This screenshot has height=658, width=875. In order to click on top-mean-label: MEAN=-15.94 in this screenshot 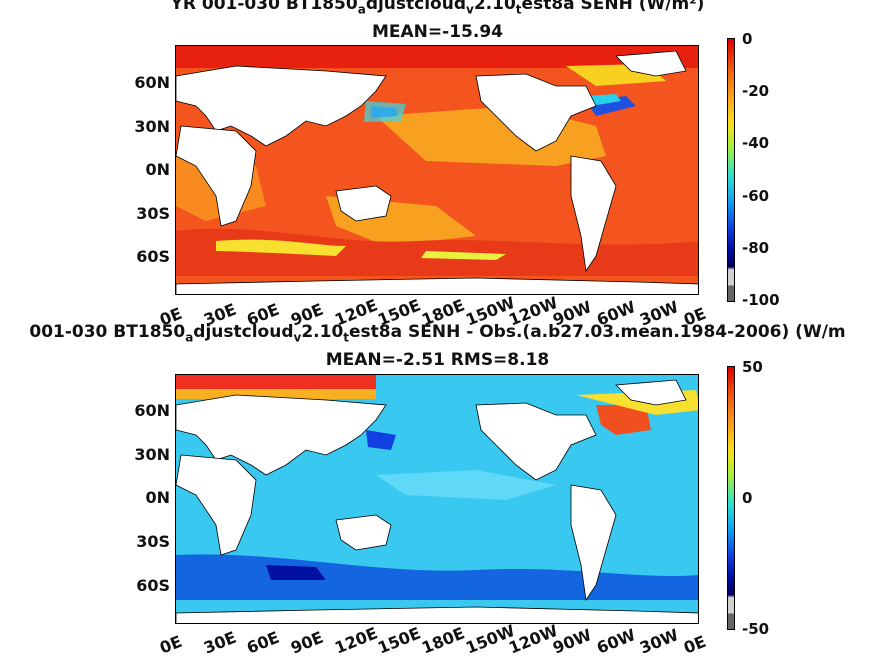, I will do `click(437, 32)`.